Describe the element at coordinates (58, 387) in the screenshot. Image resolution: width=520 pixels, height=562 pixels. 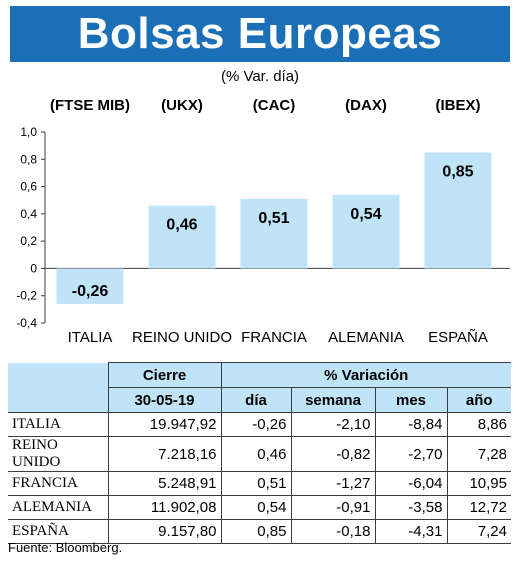
I see `header-blank` at that location.